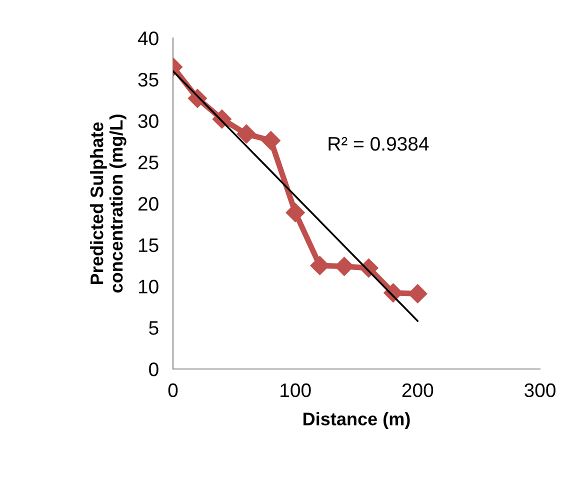  I want to click on y-tick-label: 10, so click(148, 287).